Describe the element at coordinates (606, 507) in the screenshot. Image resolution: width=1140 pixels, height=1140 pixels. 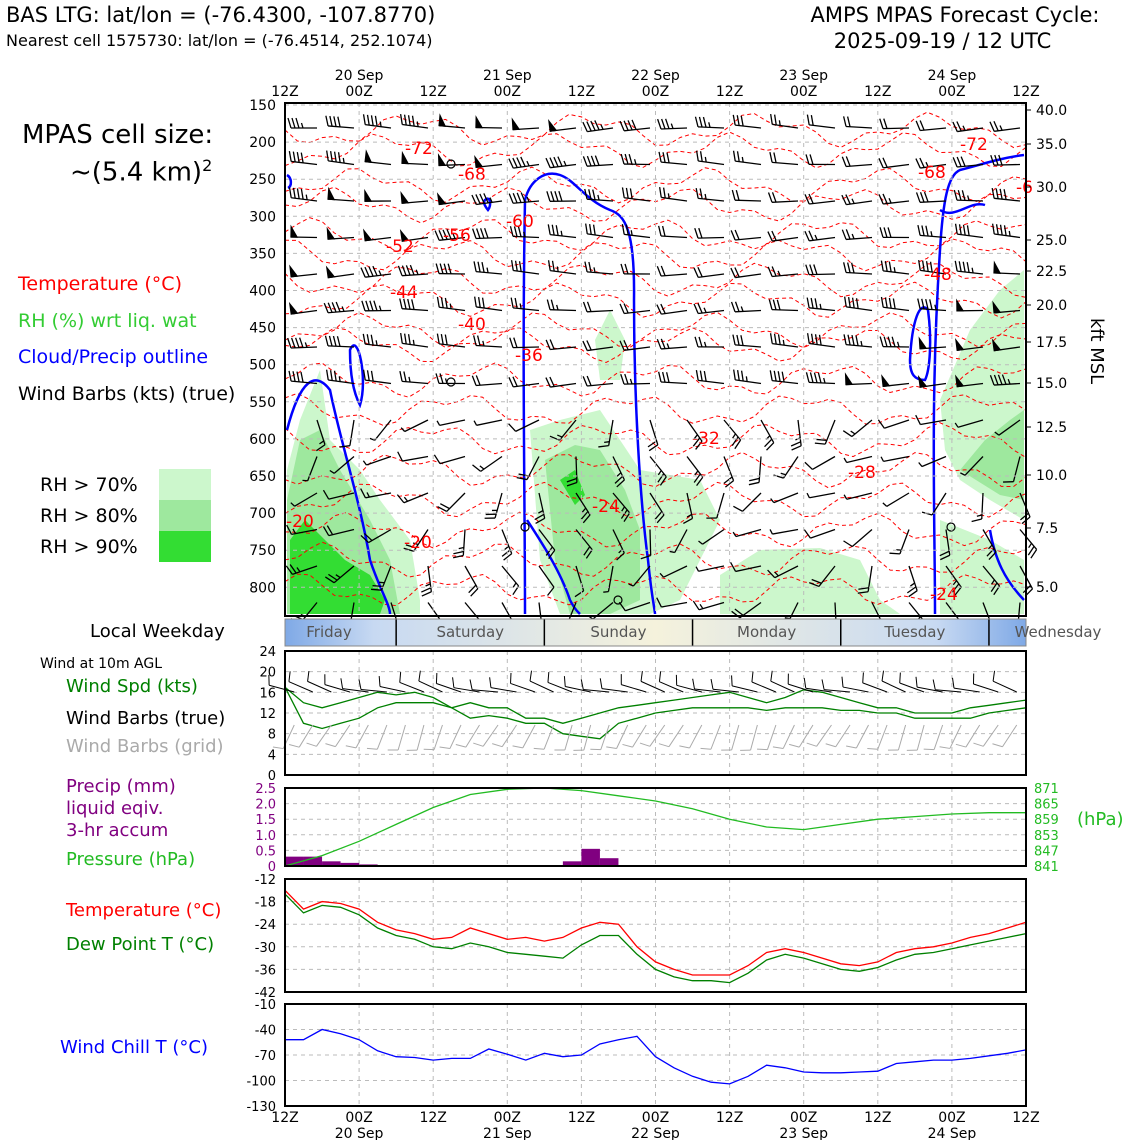
I see `temperature-label: -24` at that location.